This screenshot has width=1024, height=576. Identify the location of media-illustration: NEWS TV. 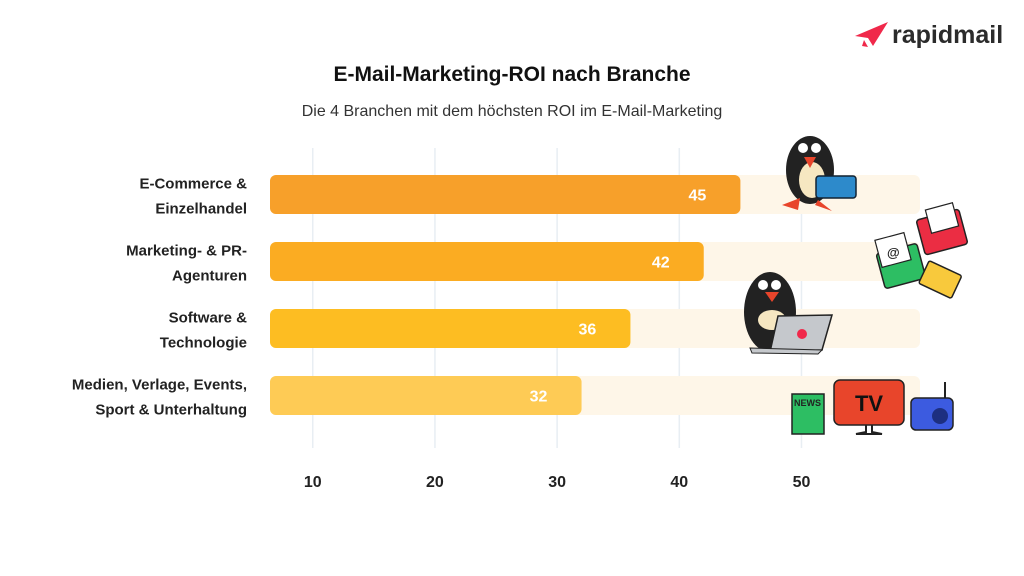
(872, 407).